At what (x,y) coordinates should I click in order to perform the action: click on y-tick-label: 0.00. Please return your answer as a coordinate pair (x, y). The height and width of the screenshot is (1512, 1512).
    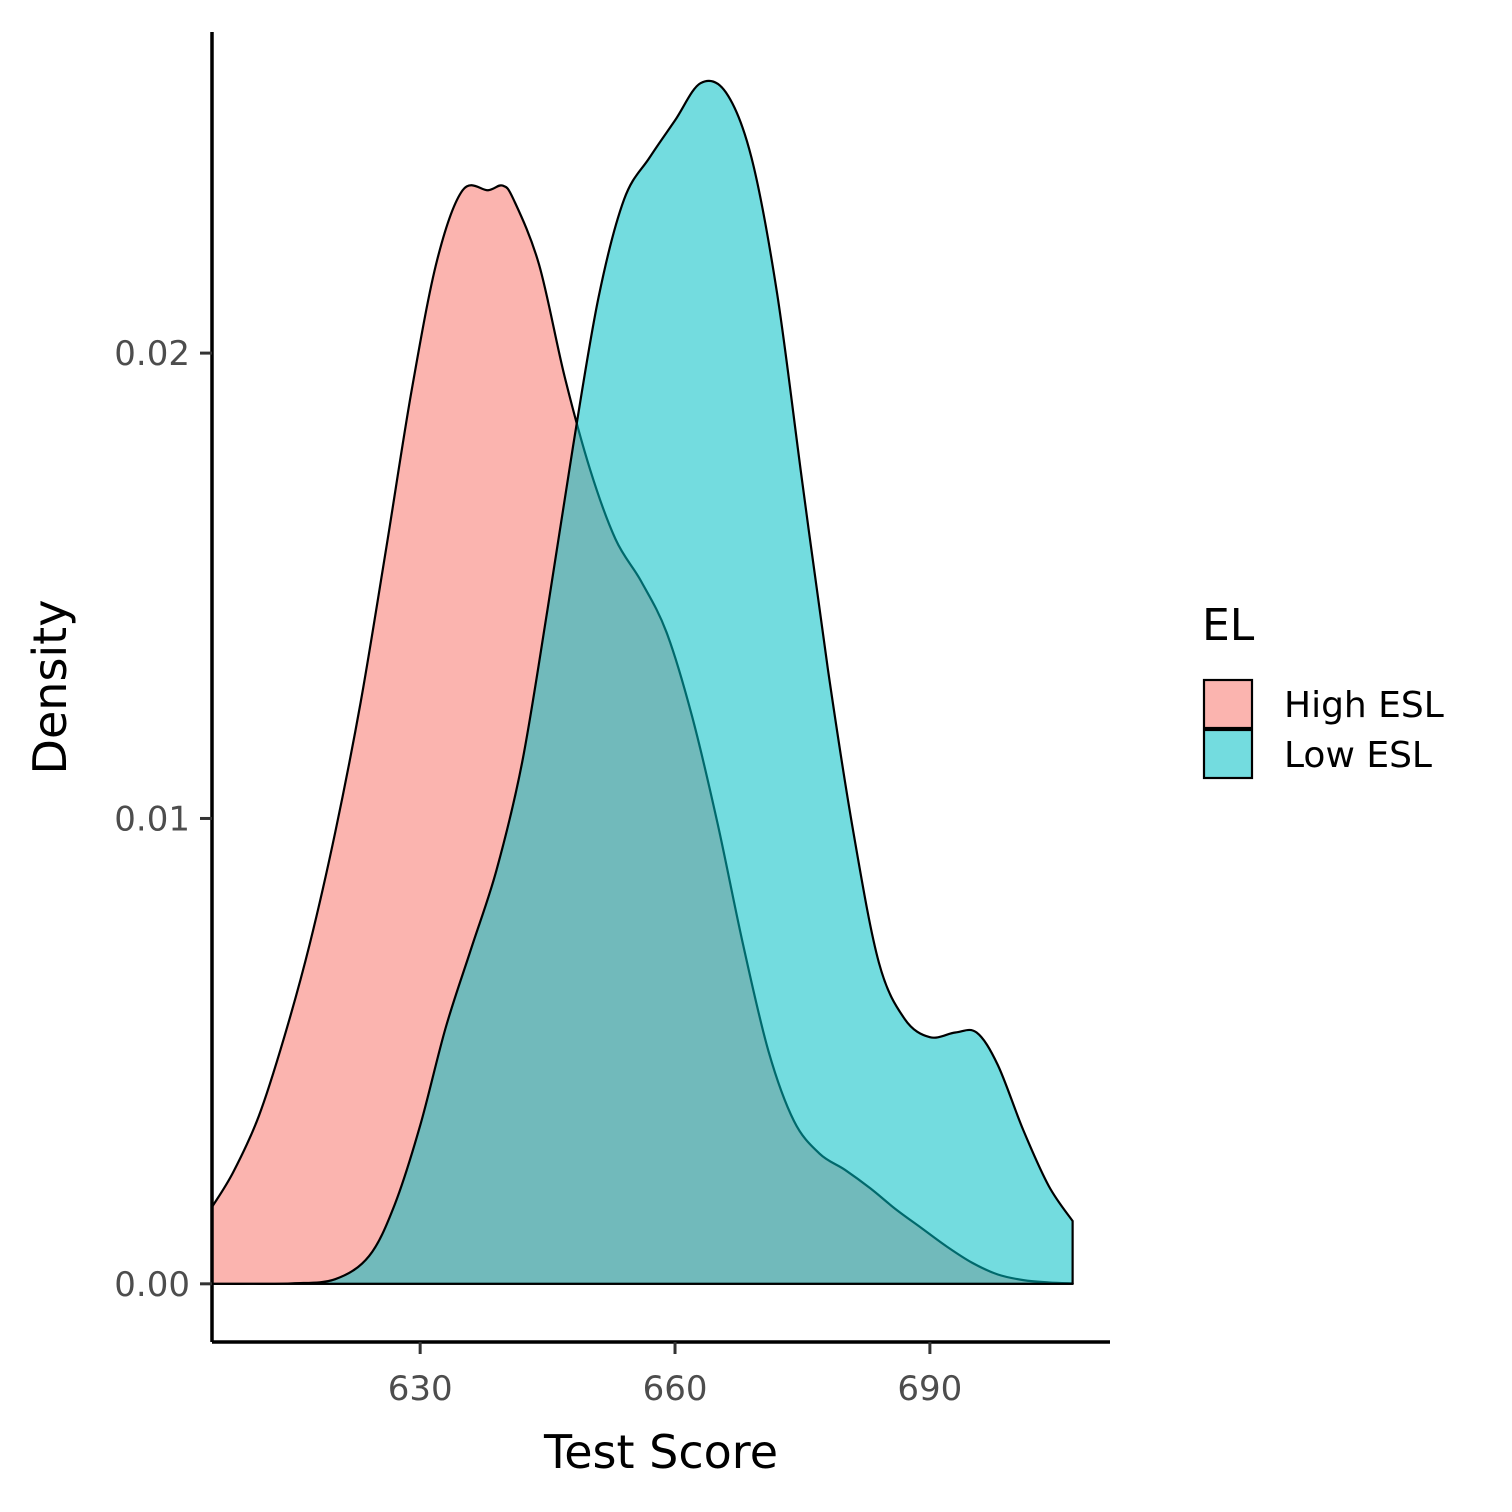
    Looking at the image, I should click on (152, 1285).